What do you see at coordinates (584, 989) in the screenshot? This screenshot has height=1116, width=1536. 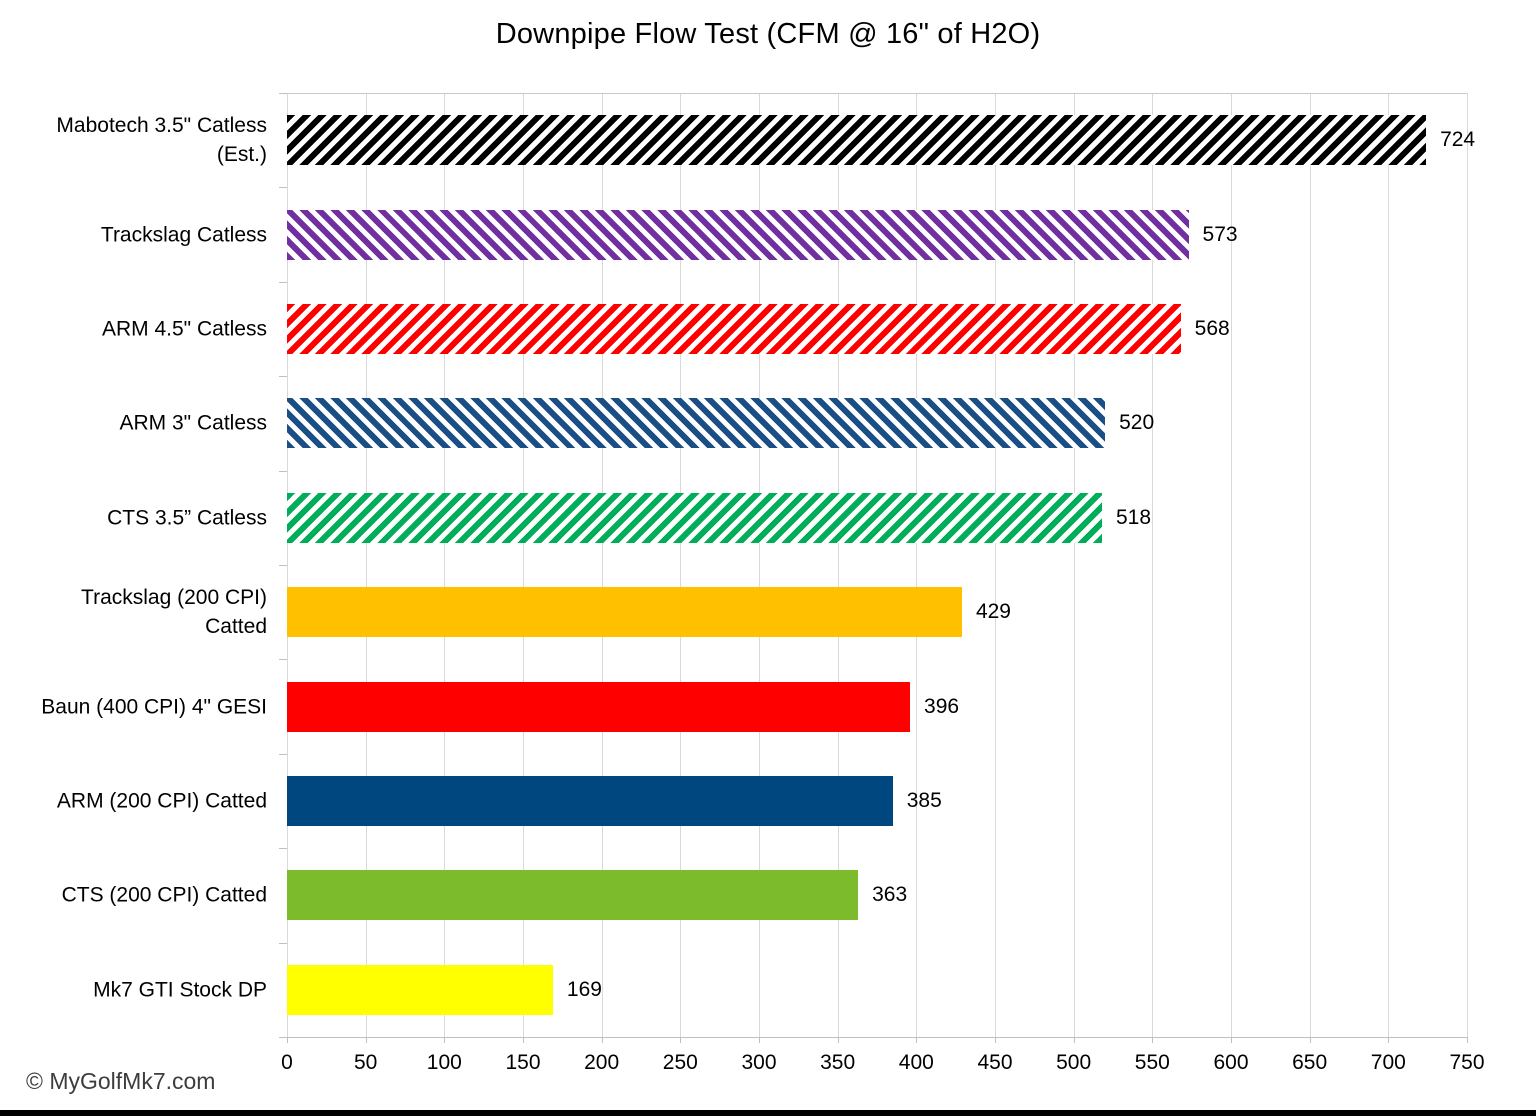 I see `value-label-mk7-gti-stock-dp: 169` at bounding box center [584, 989].